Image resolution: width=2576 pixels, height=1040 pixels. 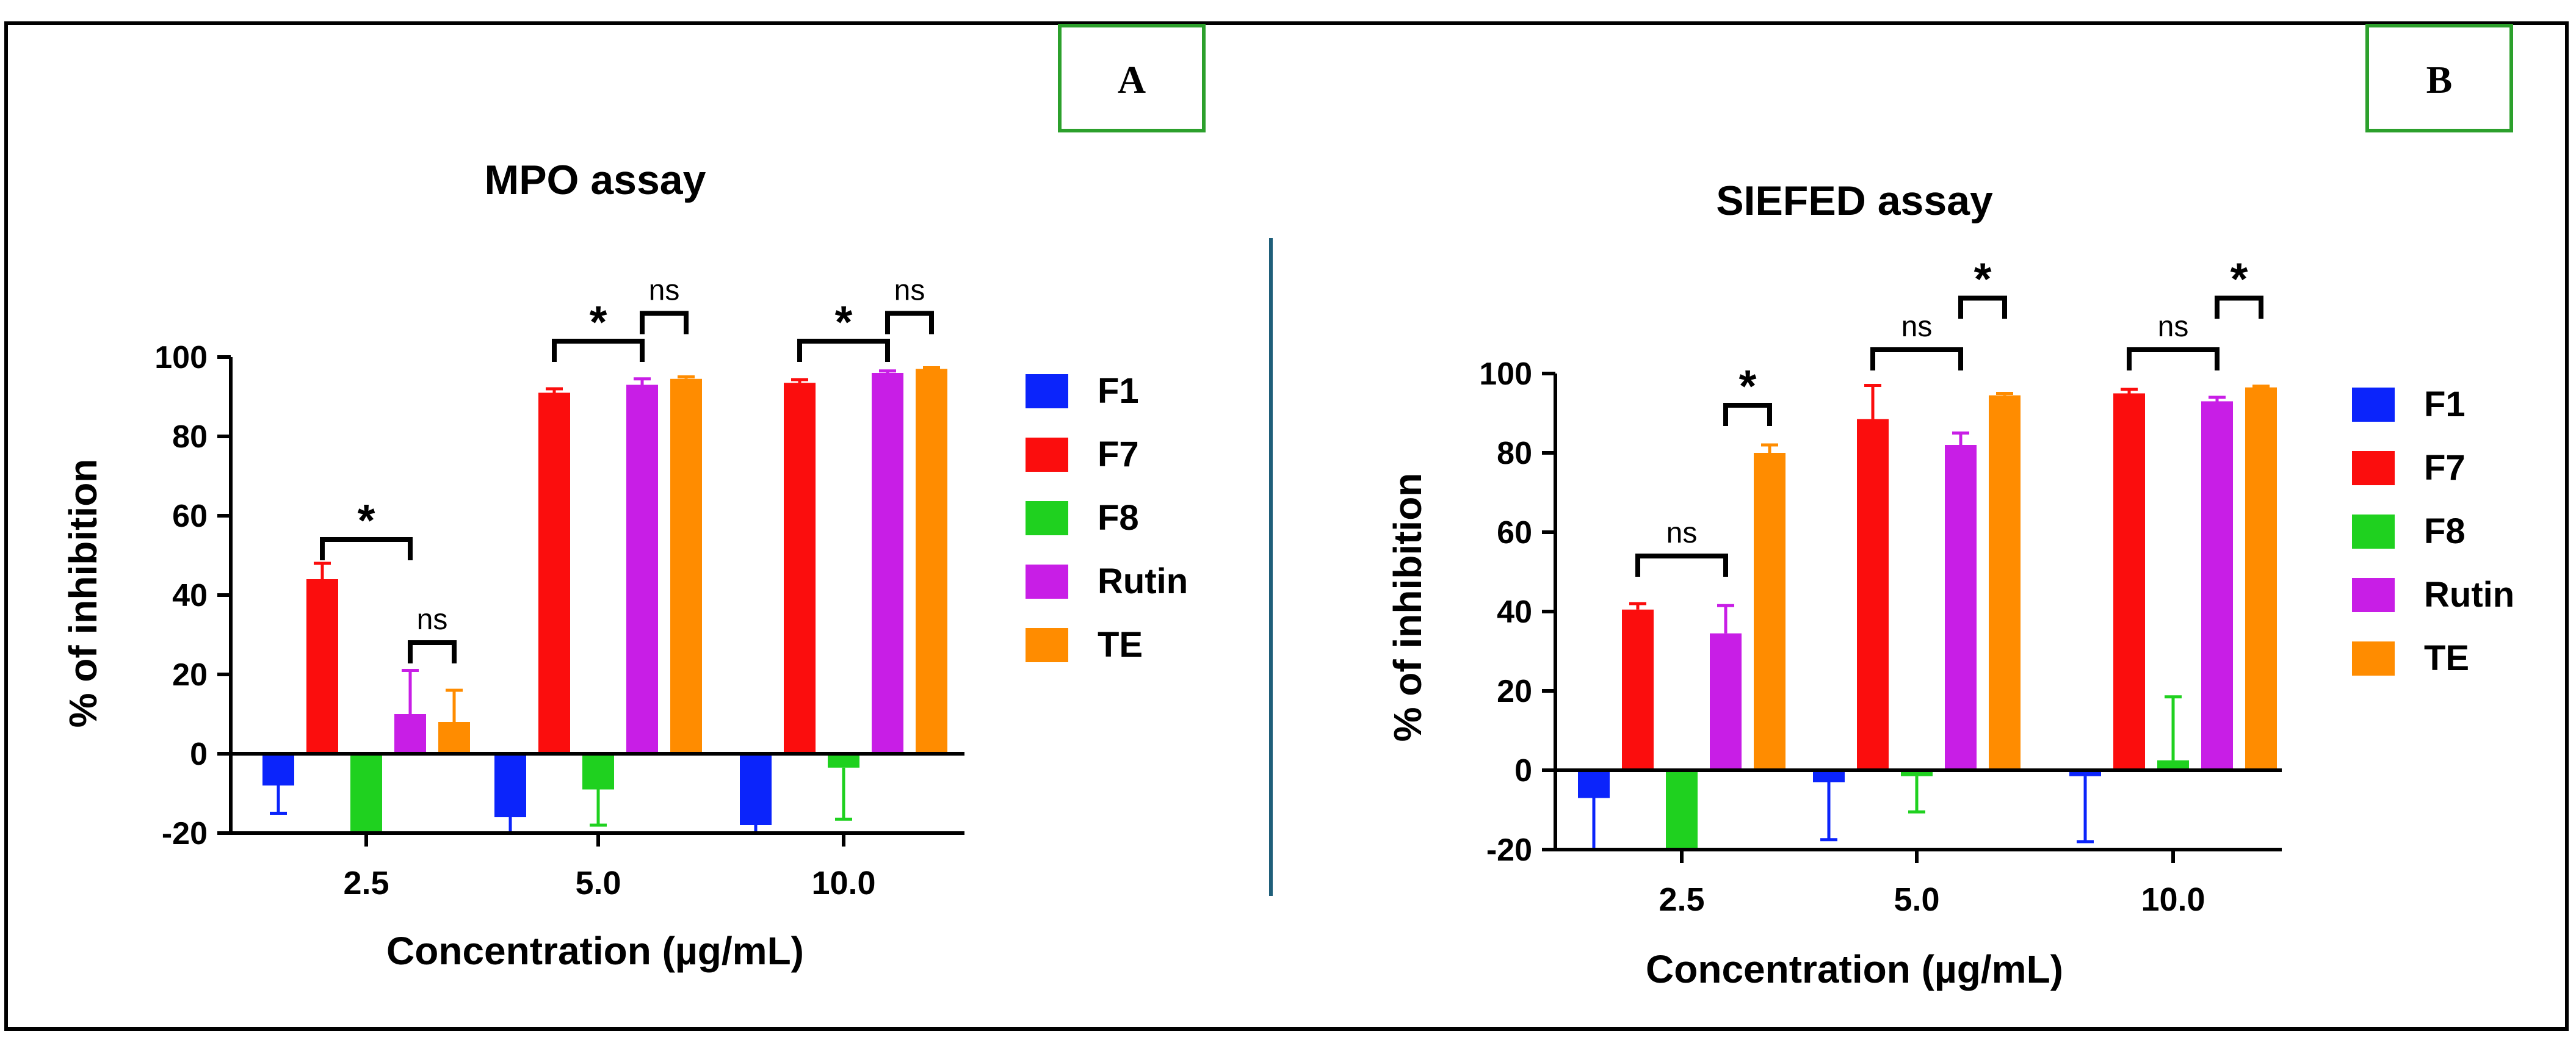 What do you see at coordinates (2439, 79) in the screenshot?
I see `panel-b-label: B` at bounding box center [2439, 79].